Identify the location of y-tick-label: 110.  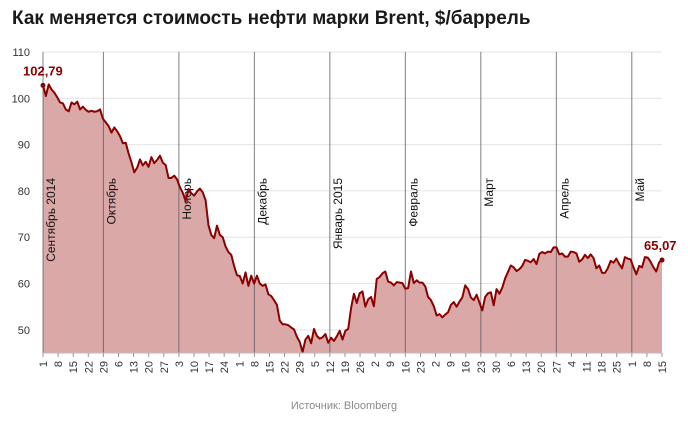
(21, 53).